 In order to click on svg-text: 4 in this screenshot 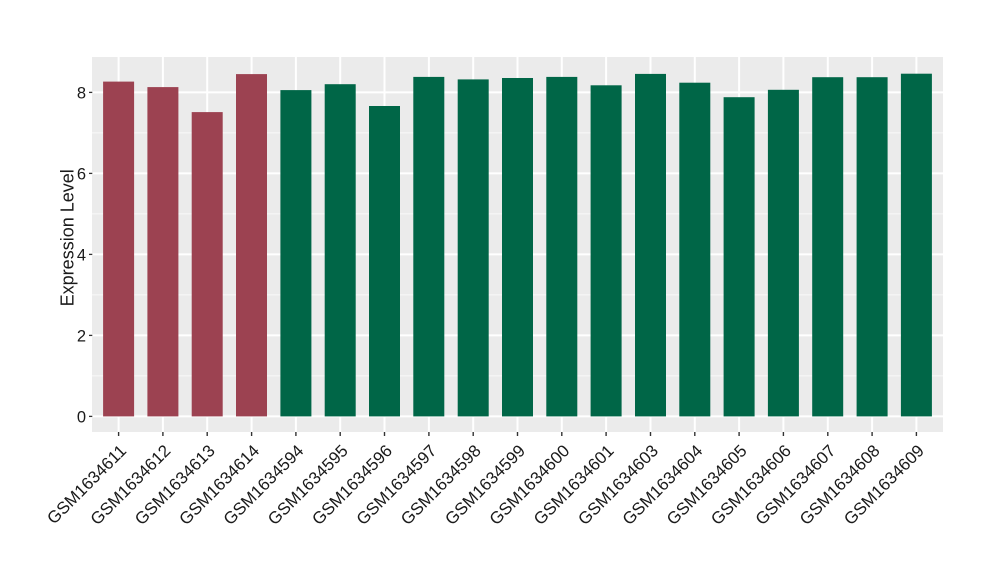, I will do `click(81, 255)`.